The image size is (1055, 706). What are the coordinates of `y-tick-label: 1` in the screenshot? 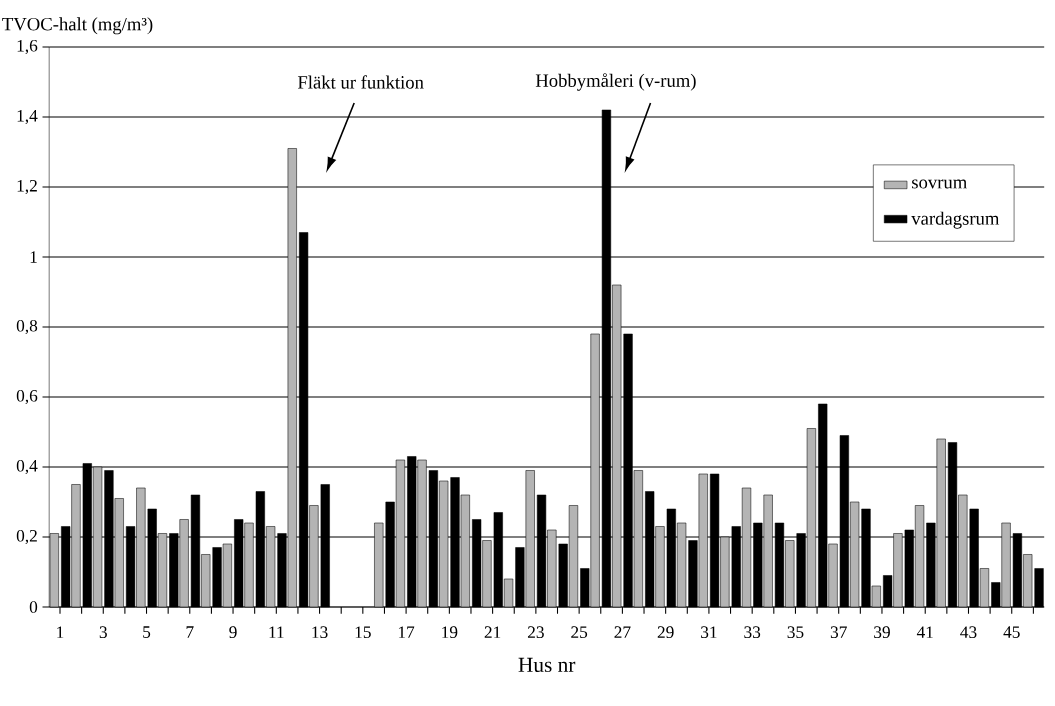 It's located at (33, 257).